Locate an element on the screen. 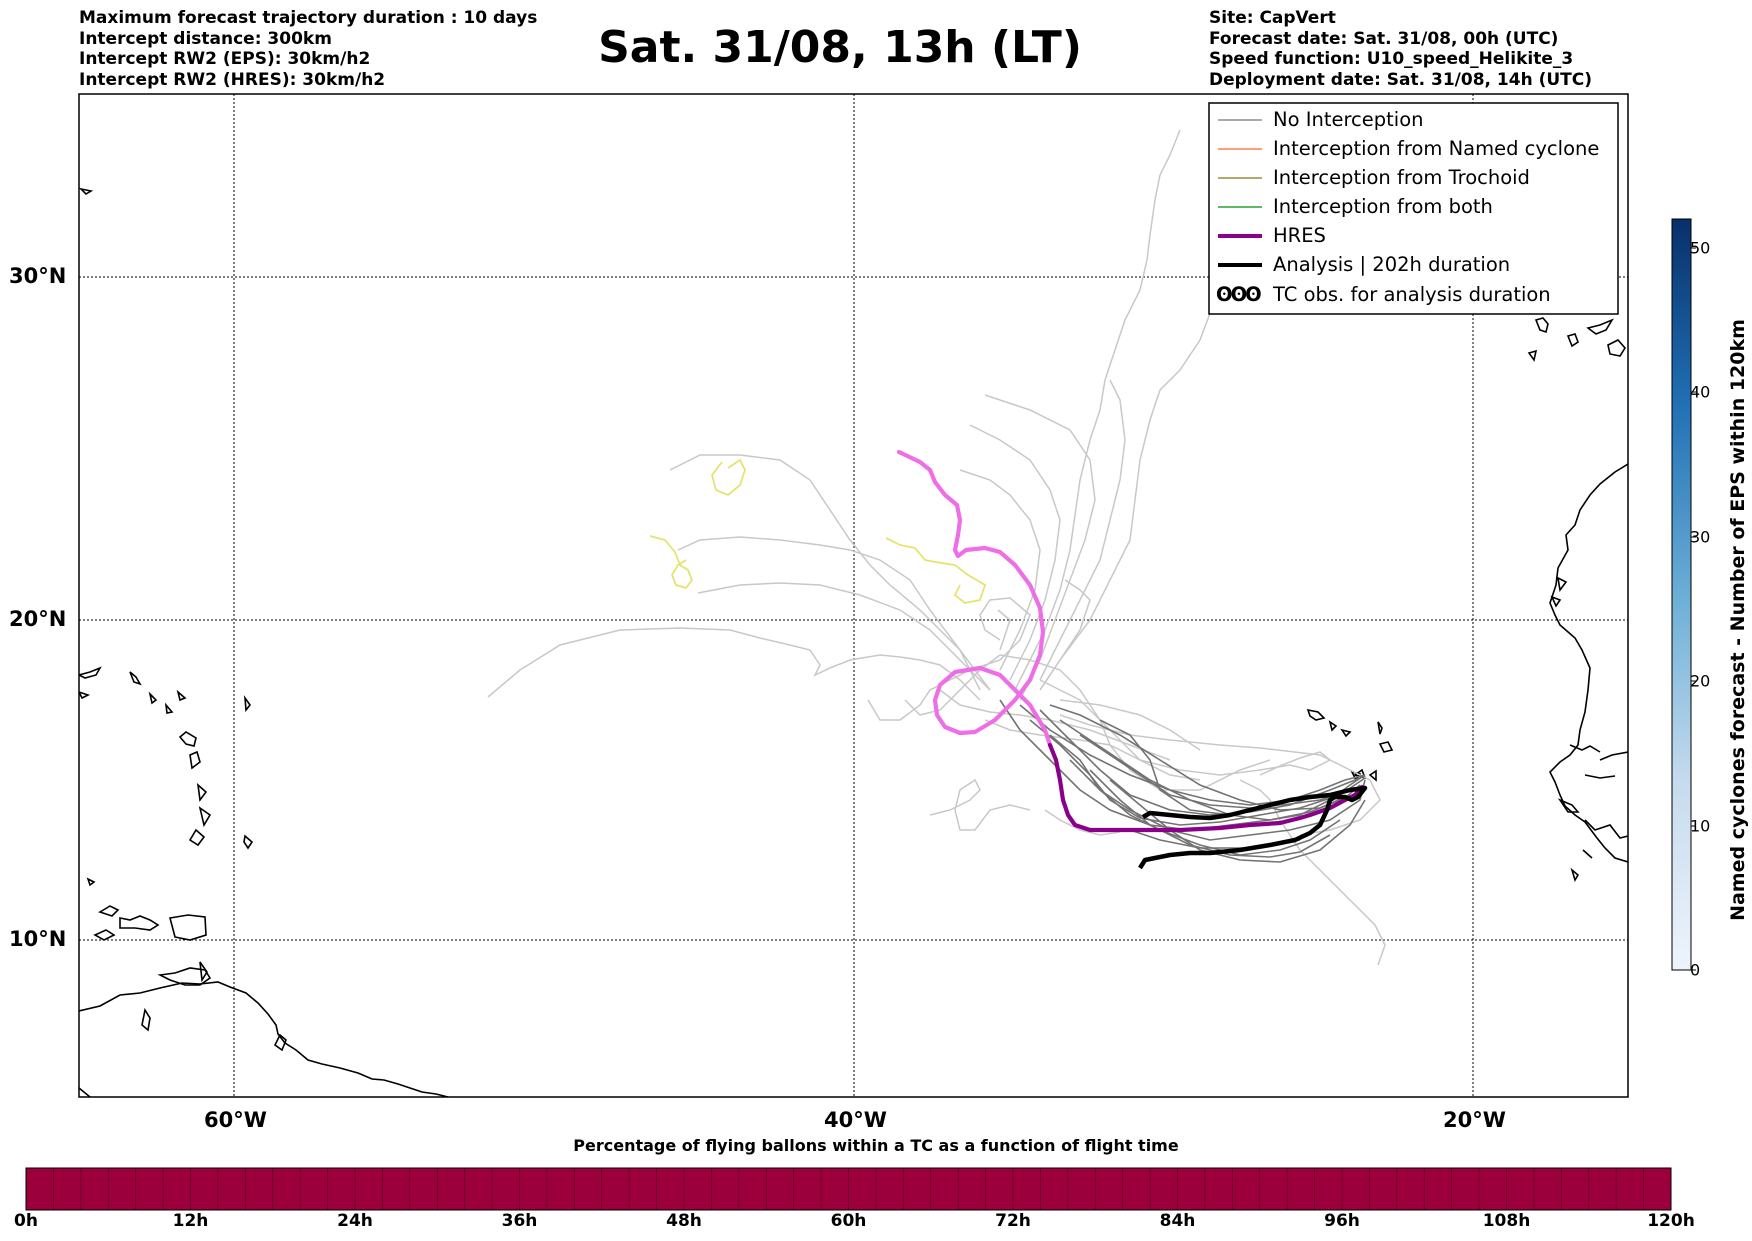 This screenshot has width=1752, height=1241. deployment-date-text: Deployment date: Sat. 31/08, 14h (UTC) is located at coordinates (1401, 79).